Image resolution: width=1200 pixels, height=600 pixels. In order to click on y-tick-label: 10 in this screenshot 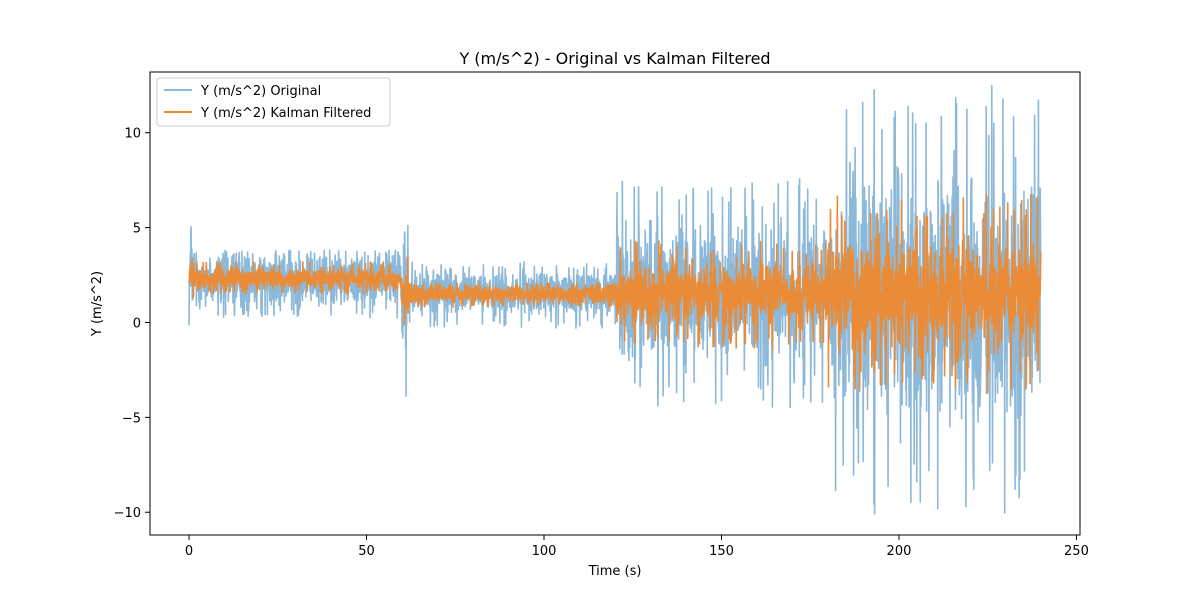, I will do `click(132, 134)`.